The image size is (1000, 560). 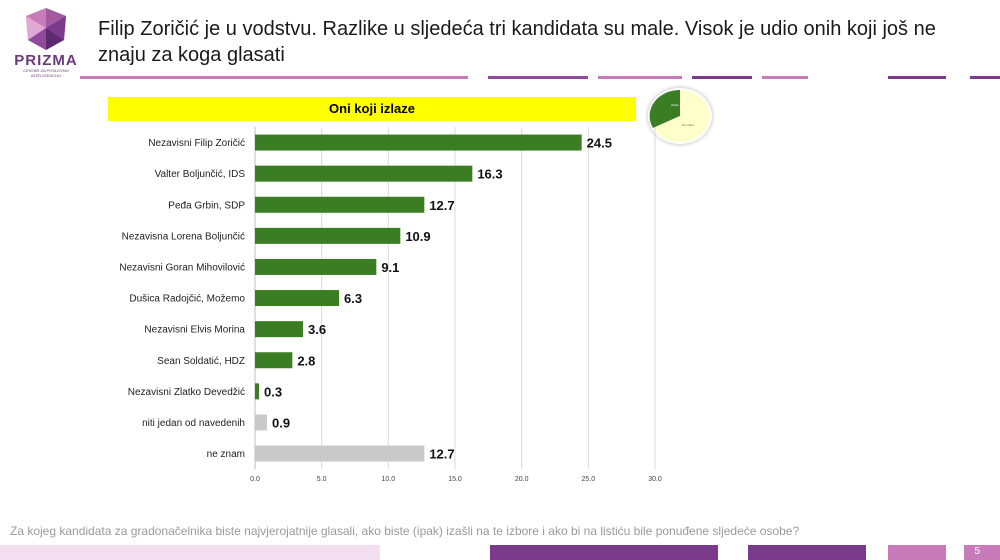 What do you see at coordinates (589, 479) in the screenshot?
I see `x-tick-label: 25.0` at bounding box center [589, 479].